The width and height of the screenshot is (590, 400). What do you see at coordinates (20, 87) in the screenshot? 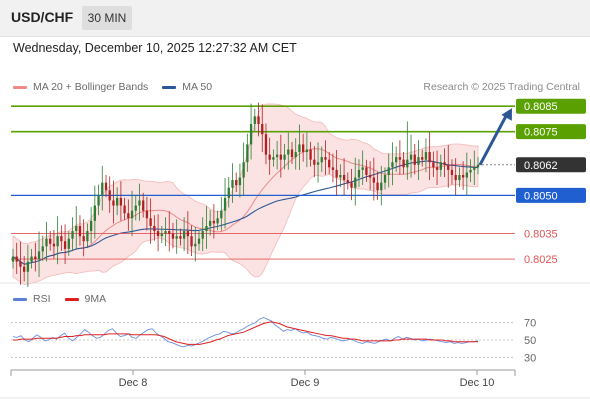
I see `legend-swatch-ma-bb` at bounding box center [20, 87].